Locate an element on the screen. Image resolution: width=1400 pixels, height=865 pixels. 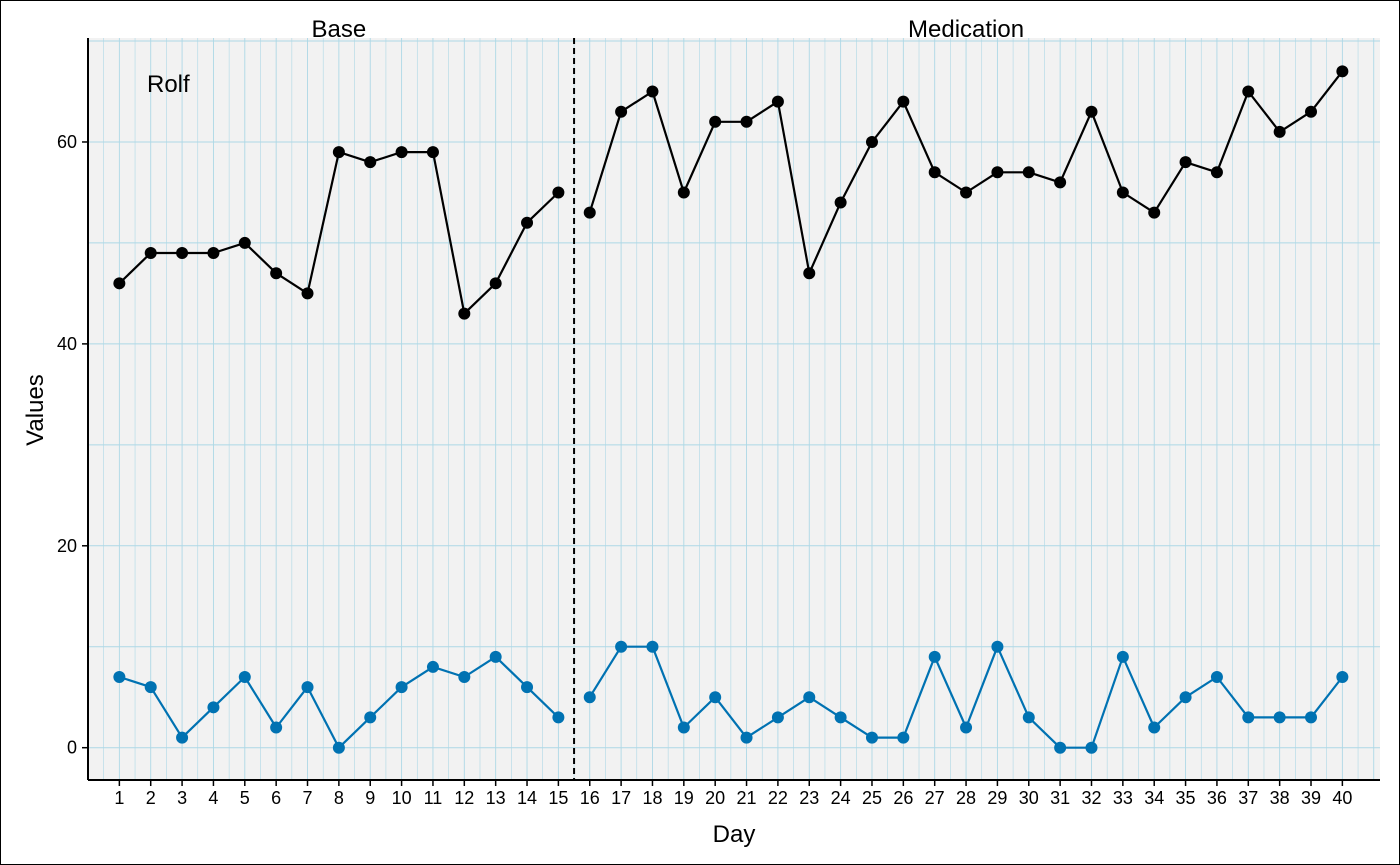
y-axis-ticks: 0 20 40 60 is located at coordinates (72, 445).